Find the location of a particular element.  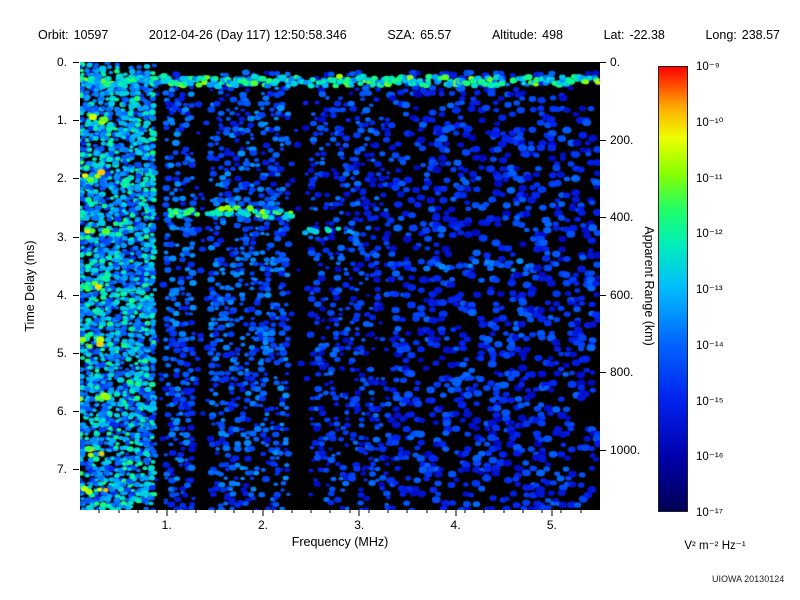

time-delay-tick-label: 6. is located at coordinates (61, 411).